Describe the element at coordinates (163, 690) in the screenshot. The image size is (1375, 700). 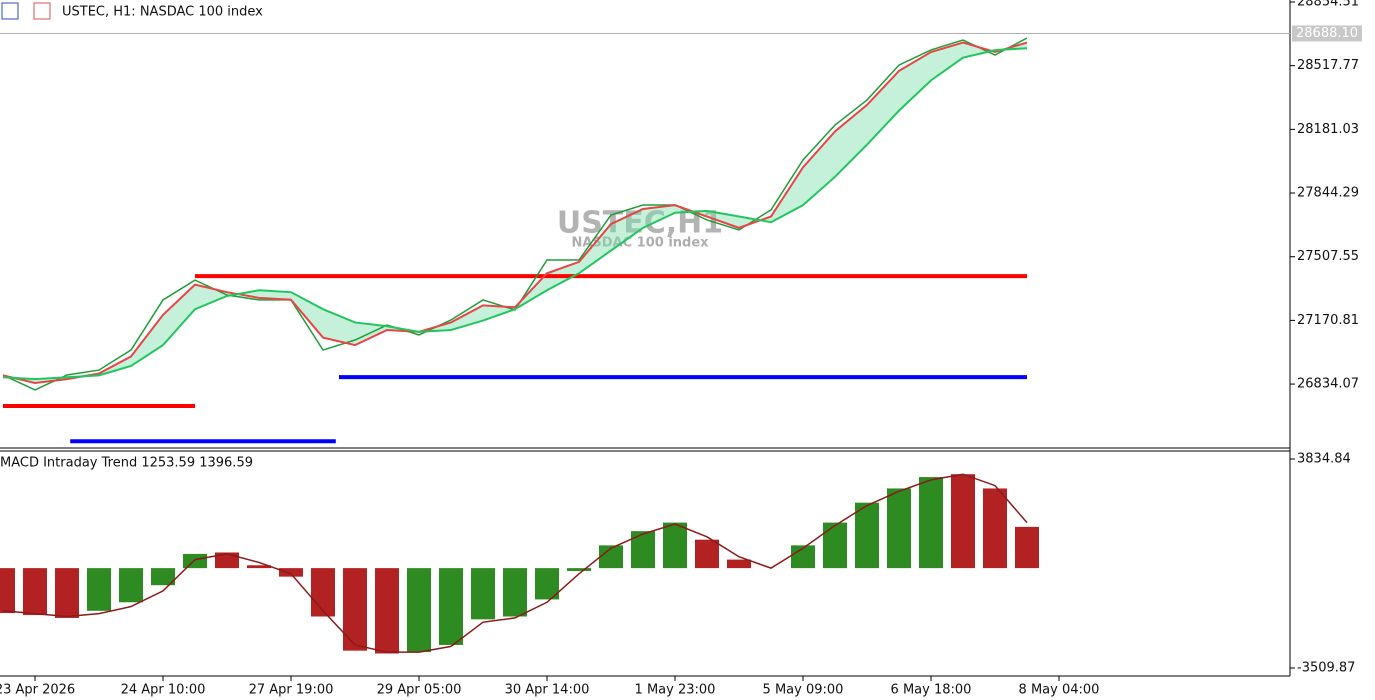
I see `x-tick-label: 24 Apr 10:00` at that location.